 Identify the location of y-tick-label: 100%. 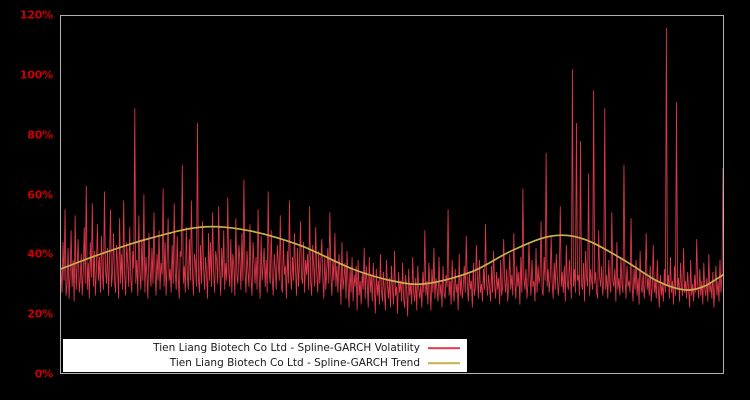
(36, 75).